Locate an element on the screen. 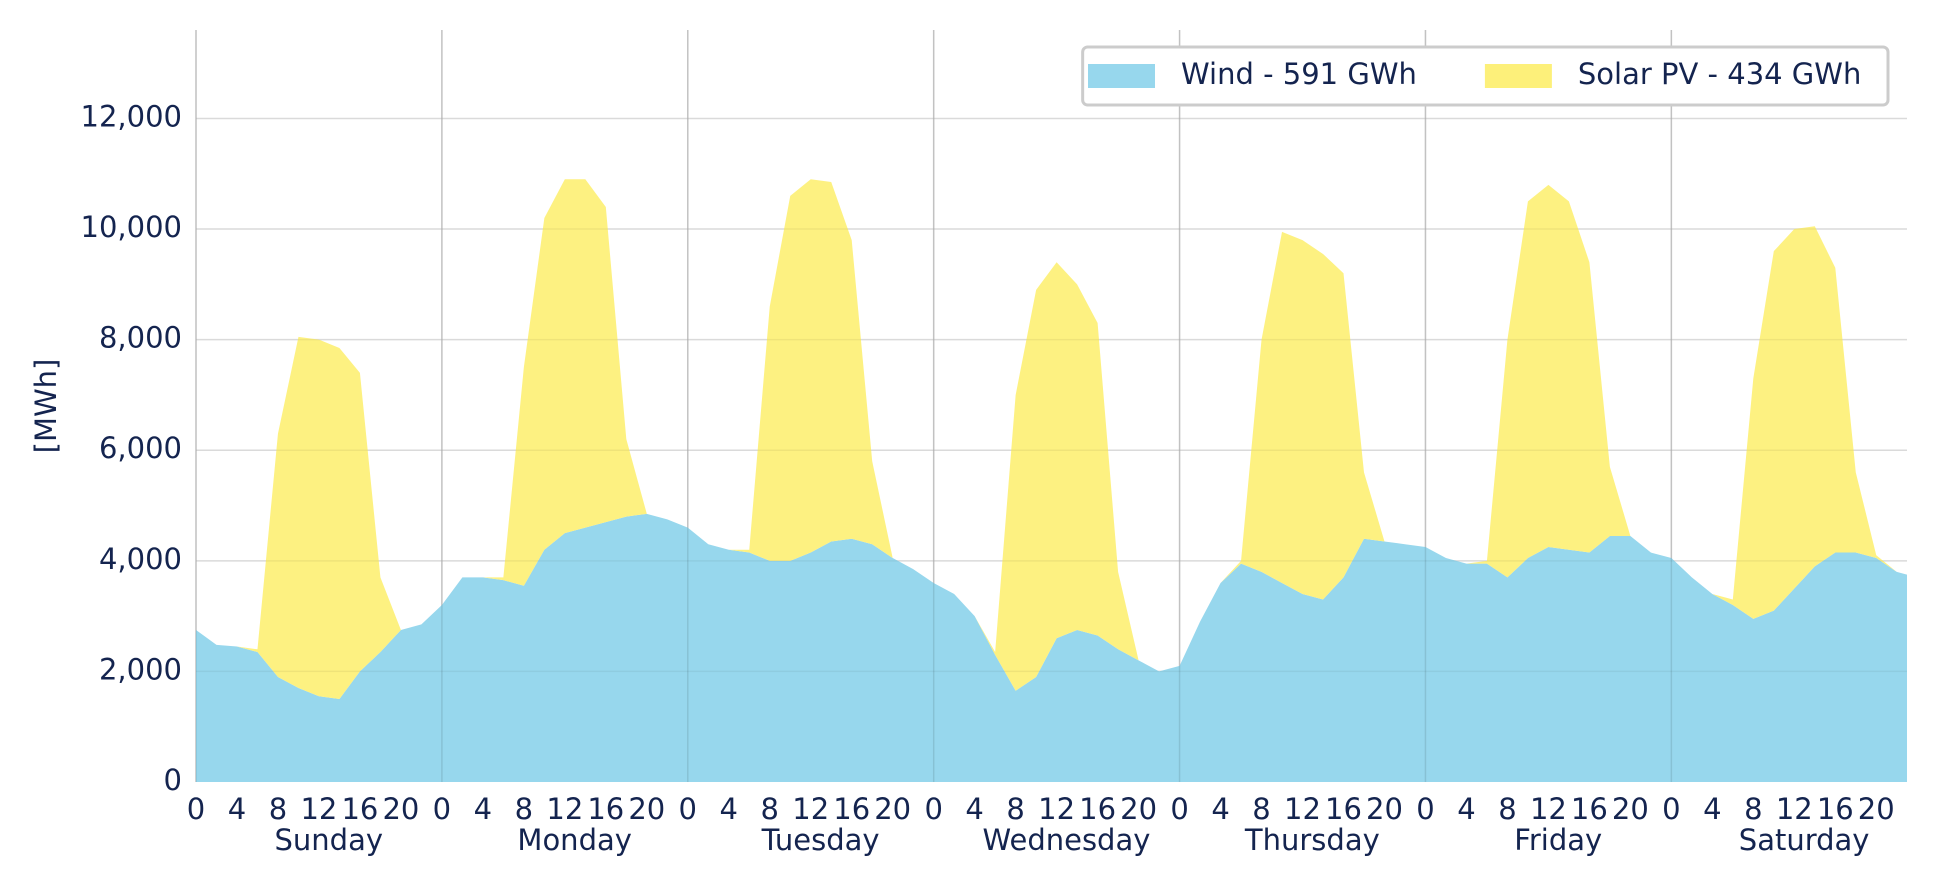 The image size is (1936, 890). legend: Wind - 591 GWh Solar PV - 434 GWh is located at coordinates (1485, 76).